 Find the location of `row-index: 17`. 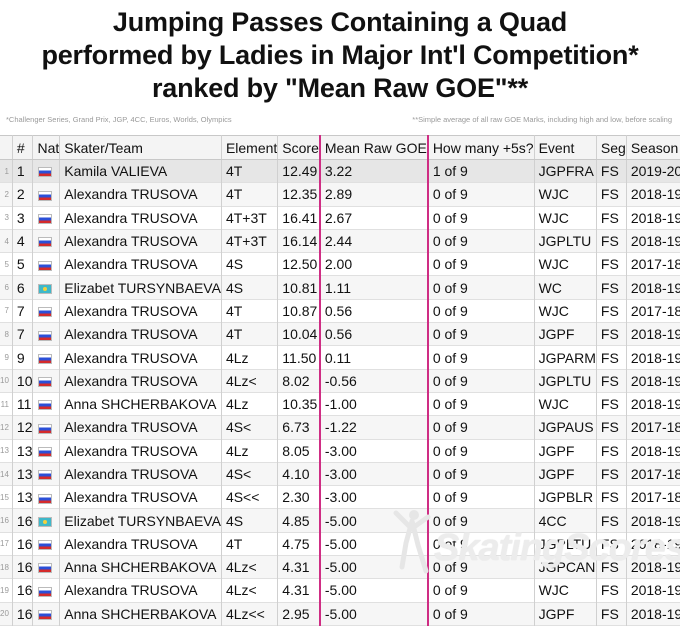

row-index: 17 is located at coordinates (6, 544).